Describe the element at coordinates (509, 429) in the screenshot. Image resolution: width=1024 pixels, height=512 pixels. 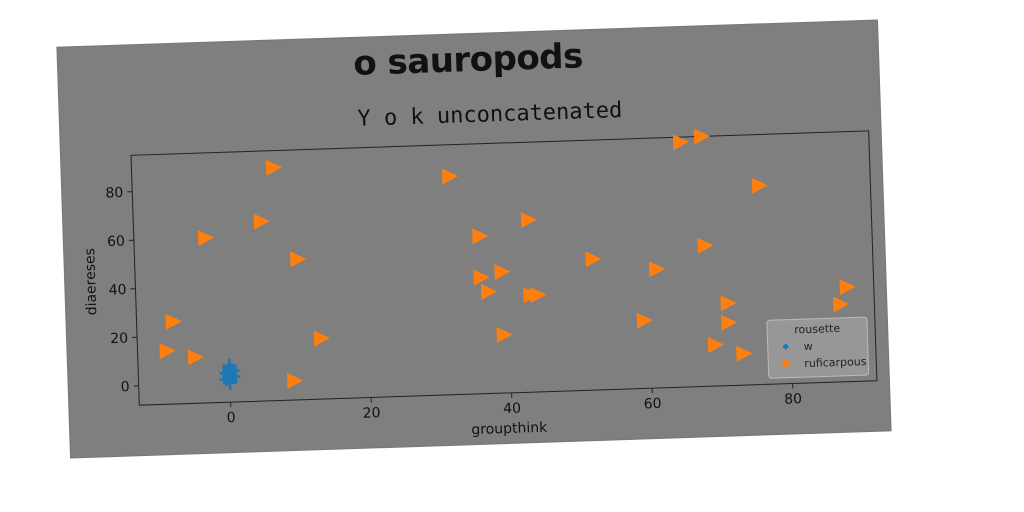
I see `x-axis-label: groupthink` at that location.